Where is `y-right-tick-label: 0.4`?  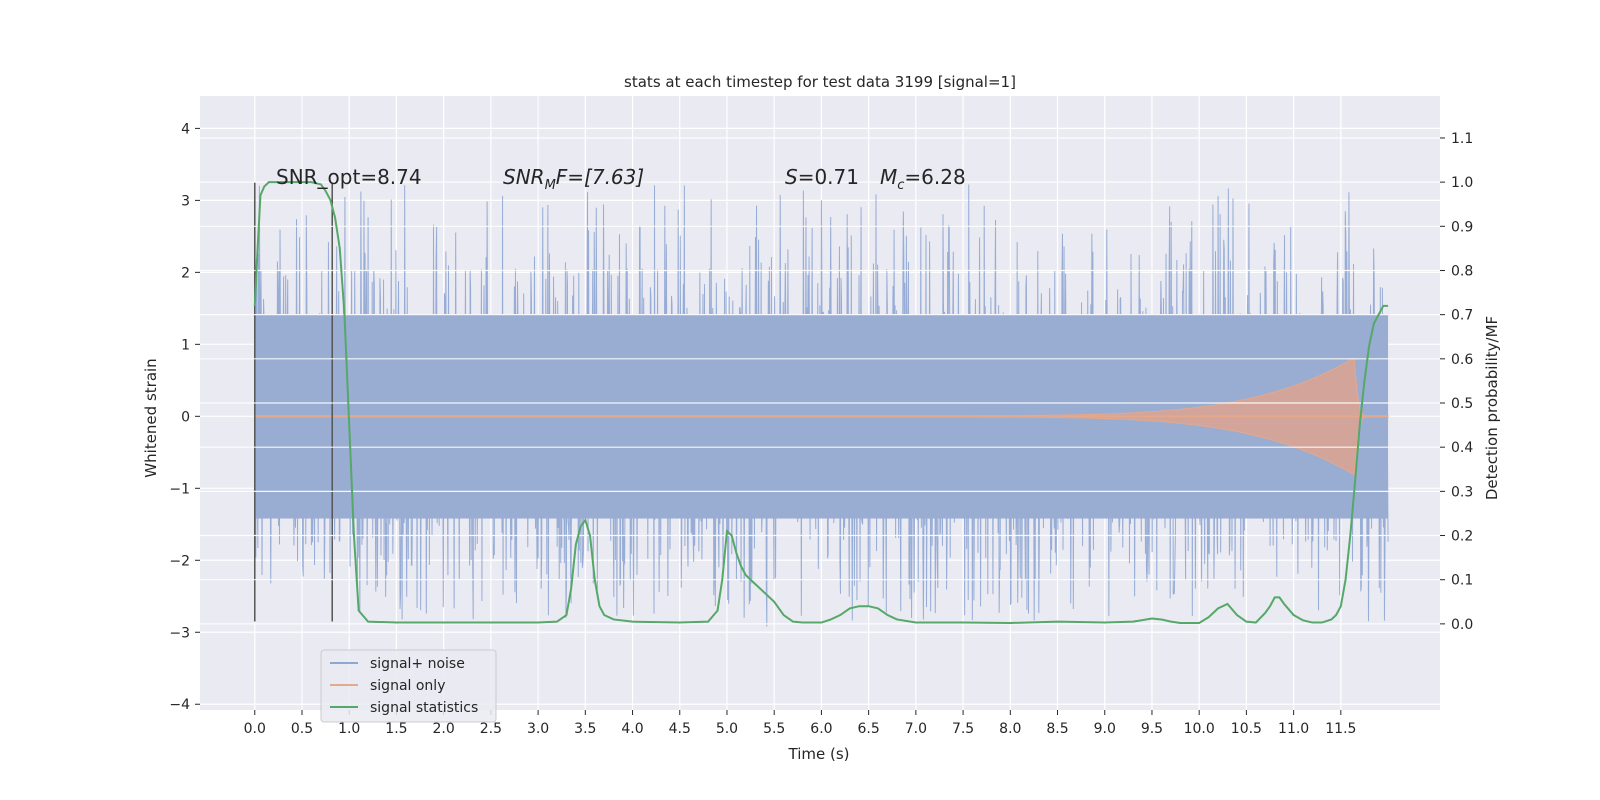 y-right-tick-label: 0.4 is located at coordinates (1462, 448).